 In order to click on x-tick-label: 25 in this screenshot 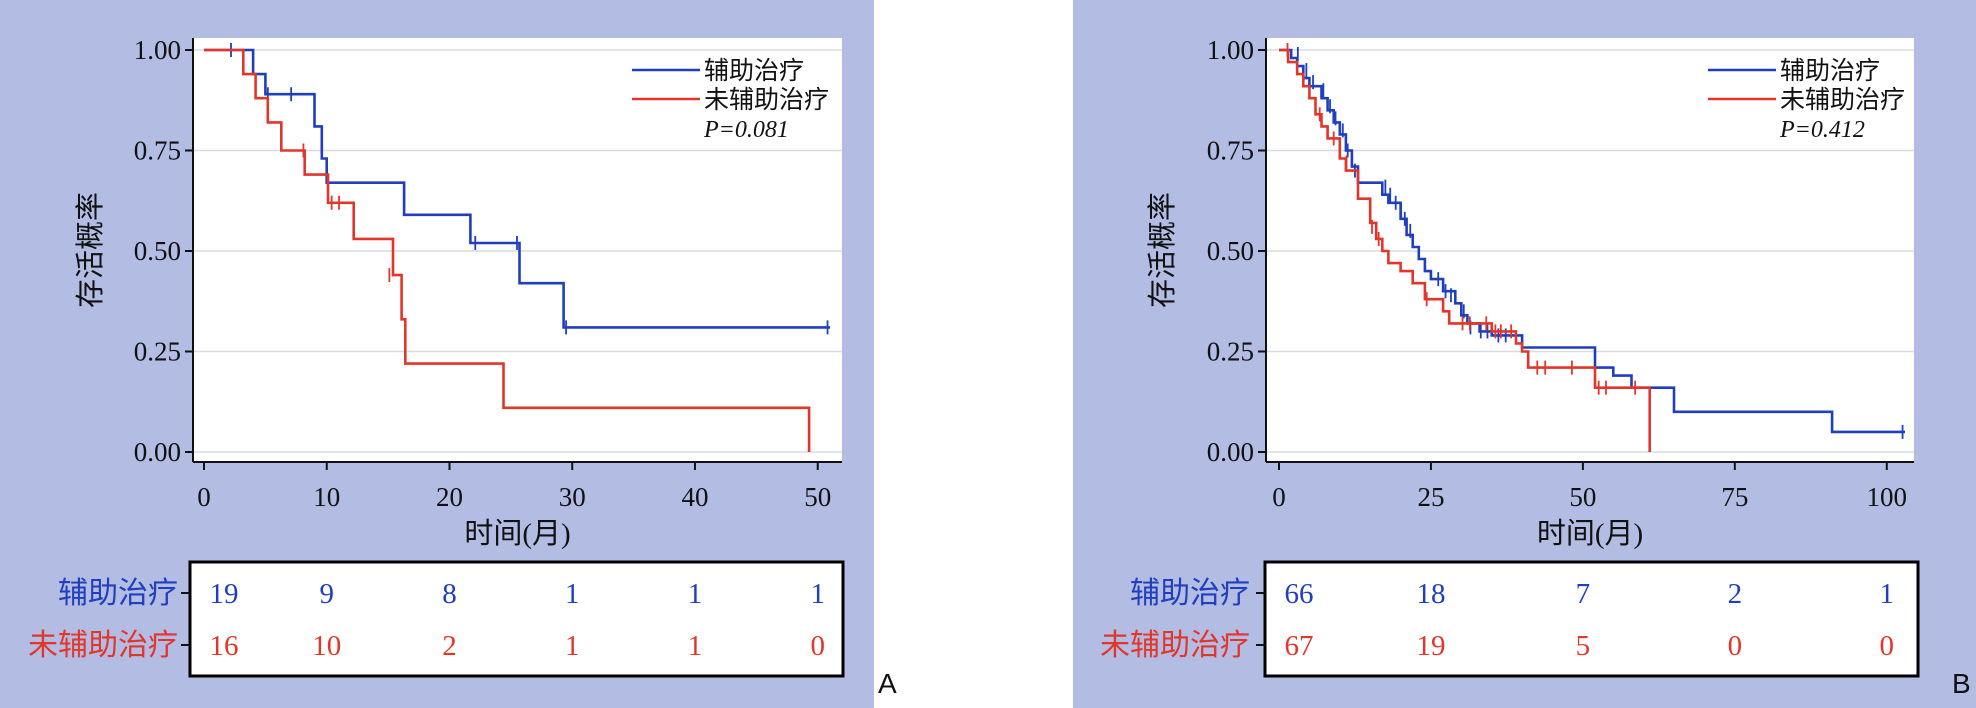, I will do `click(1430, 497)`.